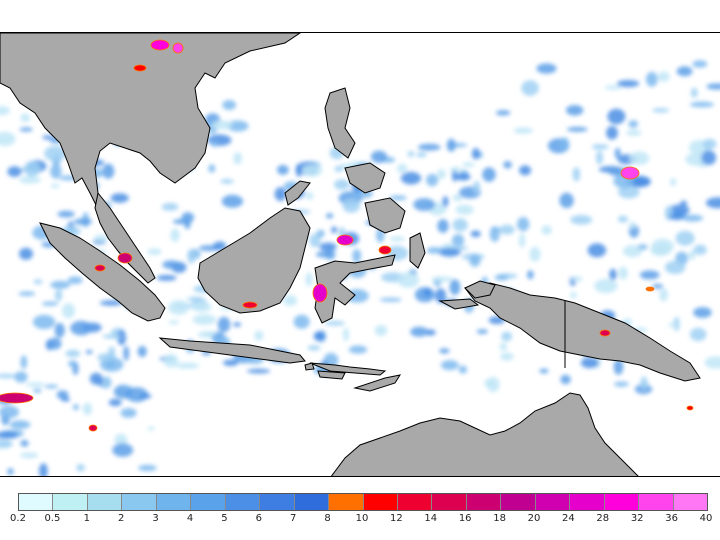 This screenshot has width=720, height=540. Describe the element at coordinates (52, 518) in the screenshot. I see `legend-tick-label: 0.5` at that location.